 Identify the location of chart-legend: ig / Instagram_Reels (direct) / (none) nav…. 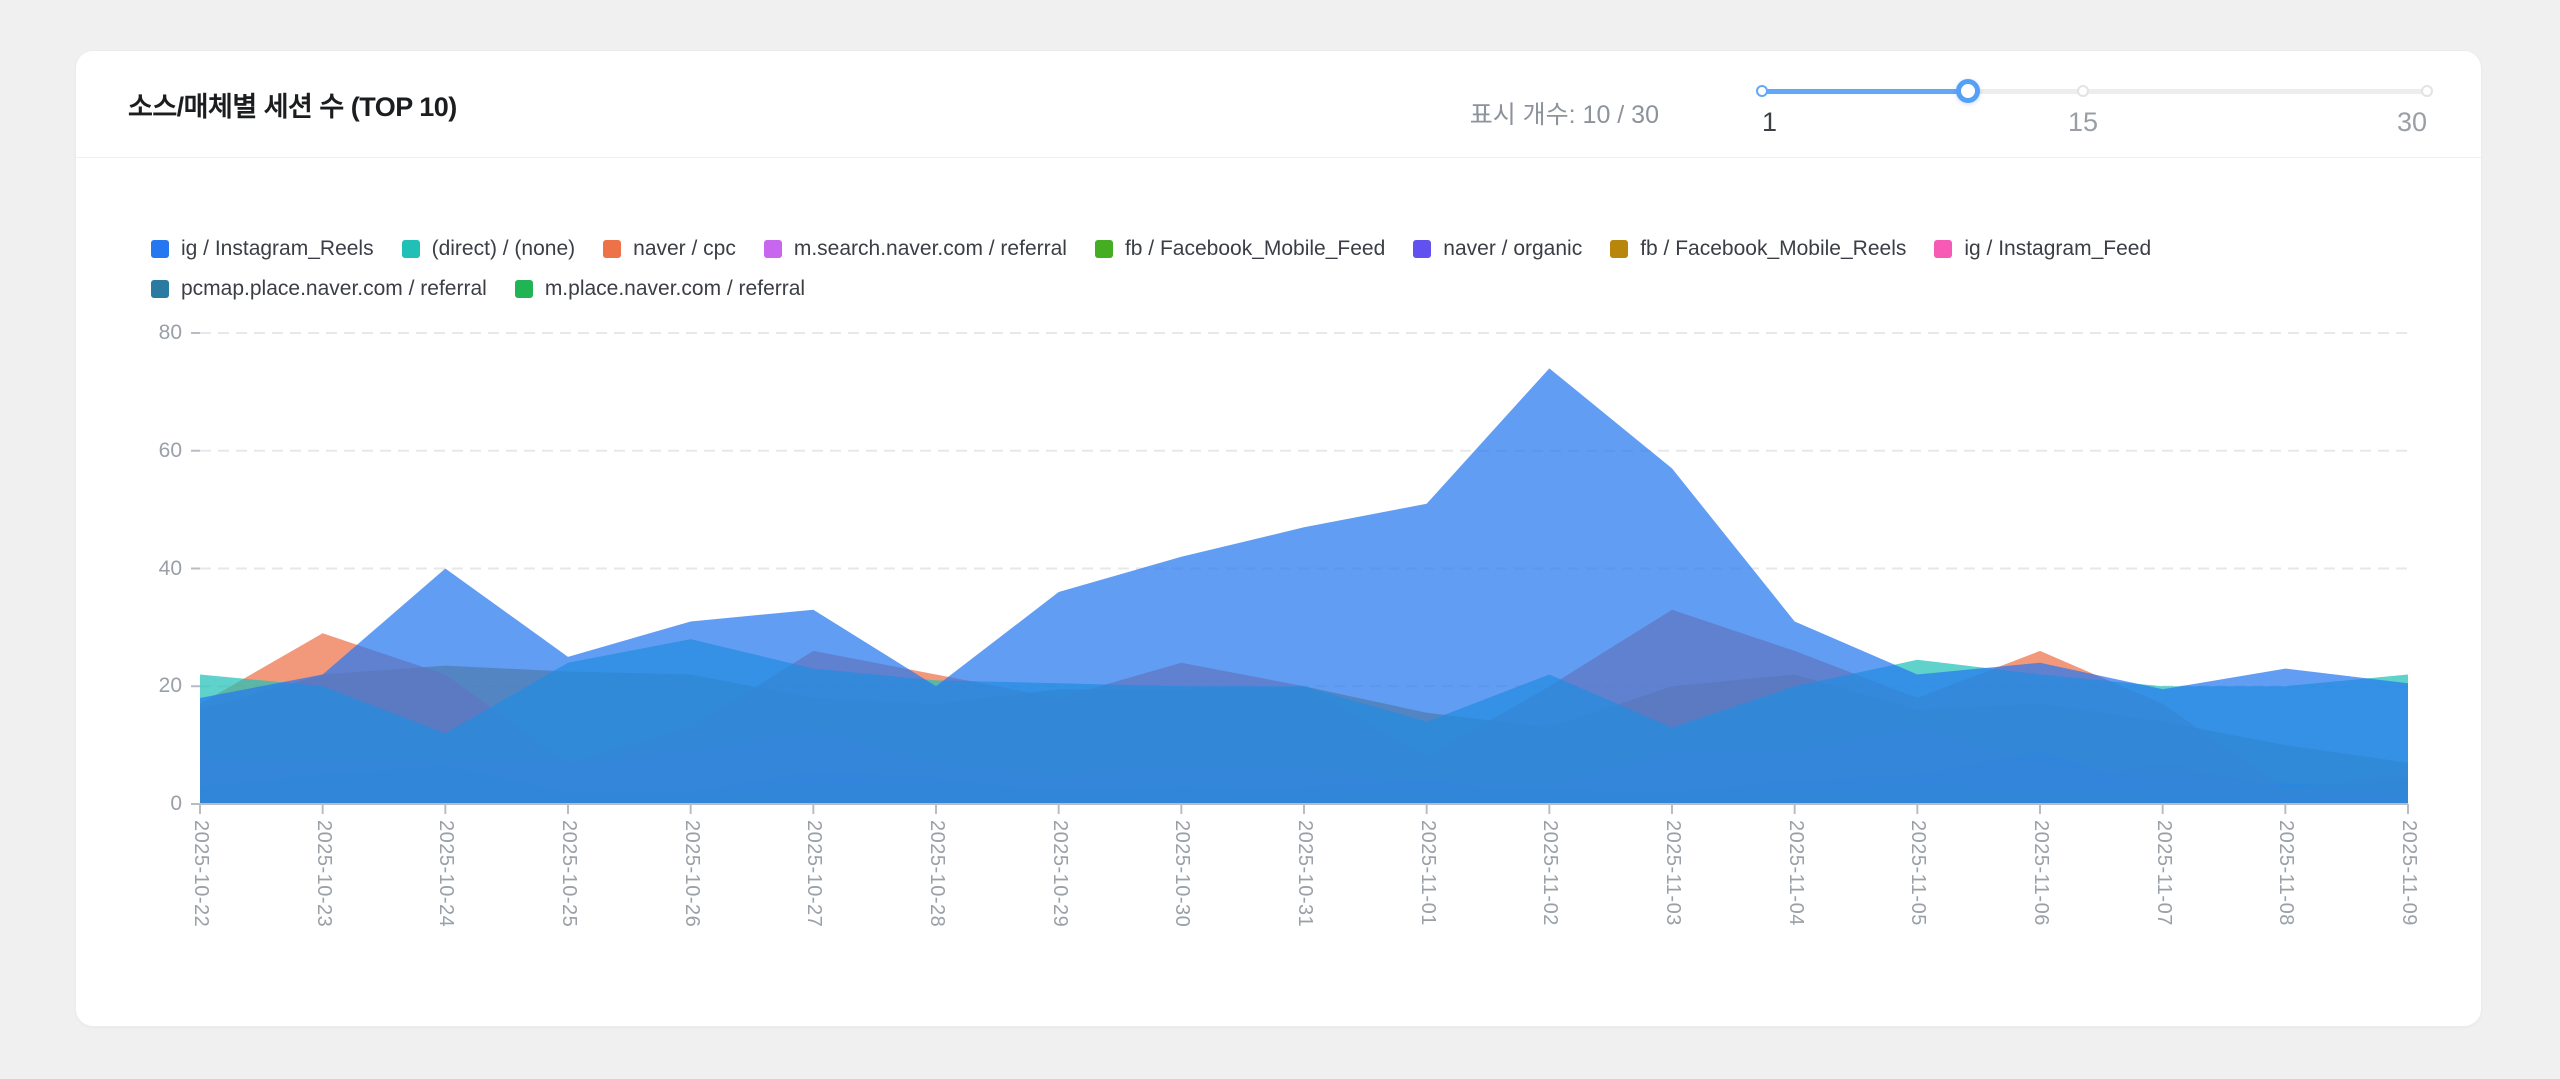
(1281, 277).